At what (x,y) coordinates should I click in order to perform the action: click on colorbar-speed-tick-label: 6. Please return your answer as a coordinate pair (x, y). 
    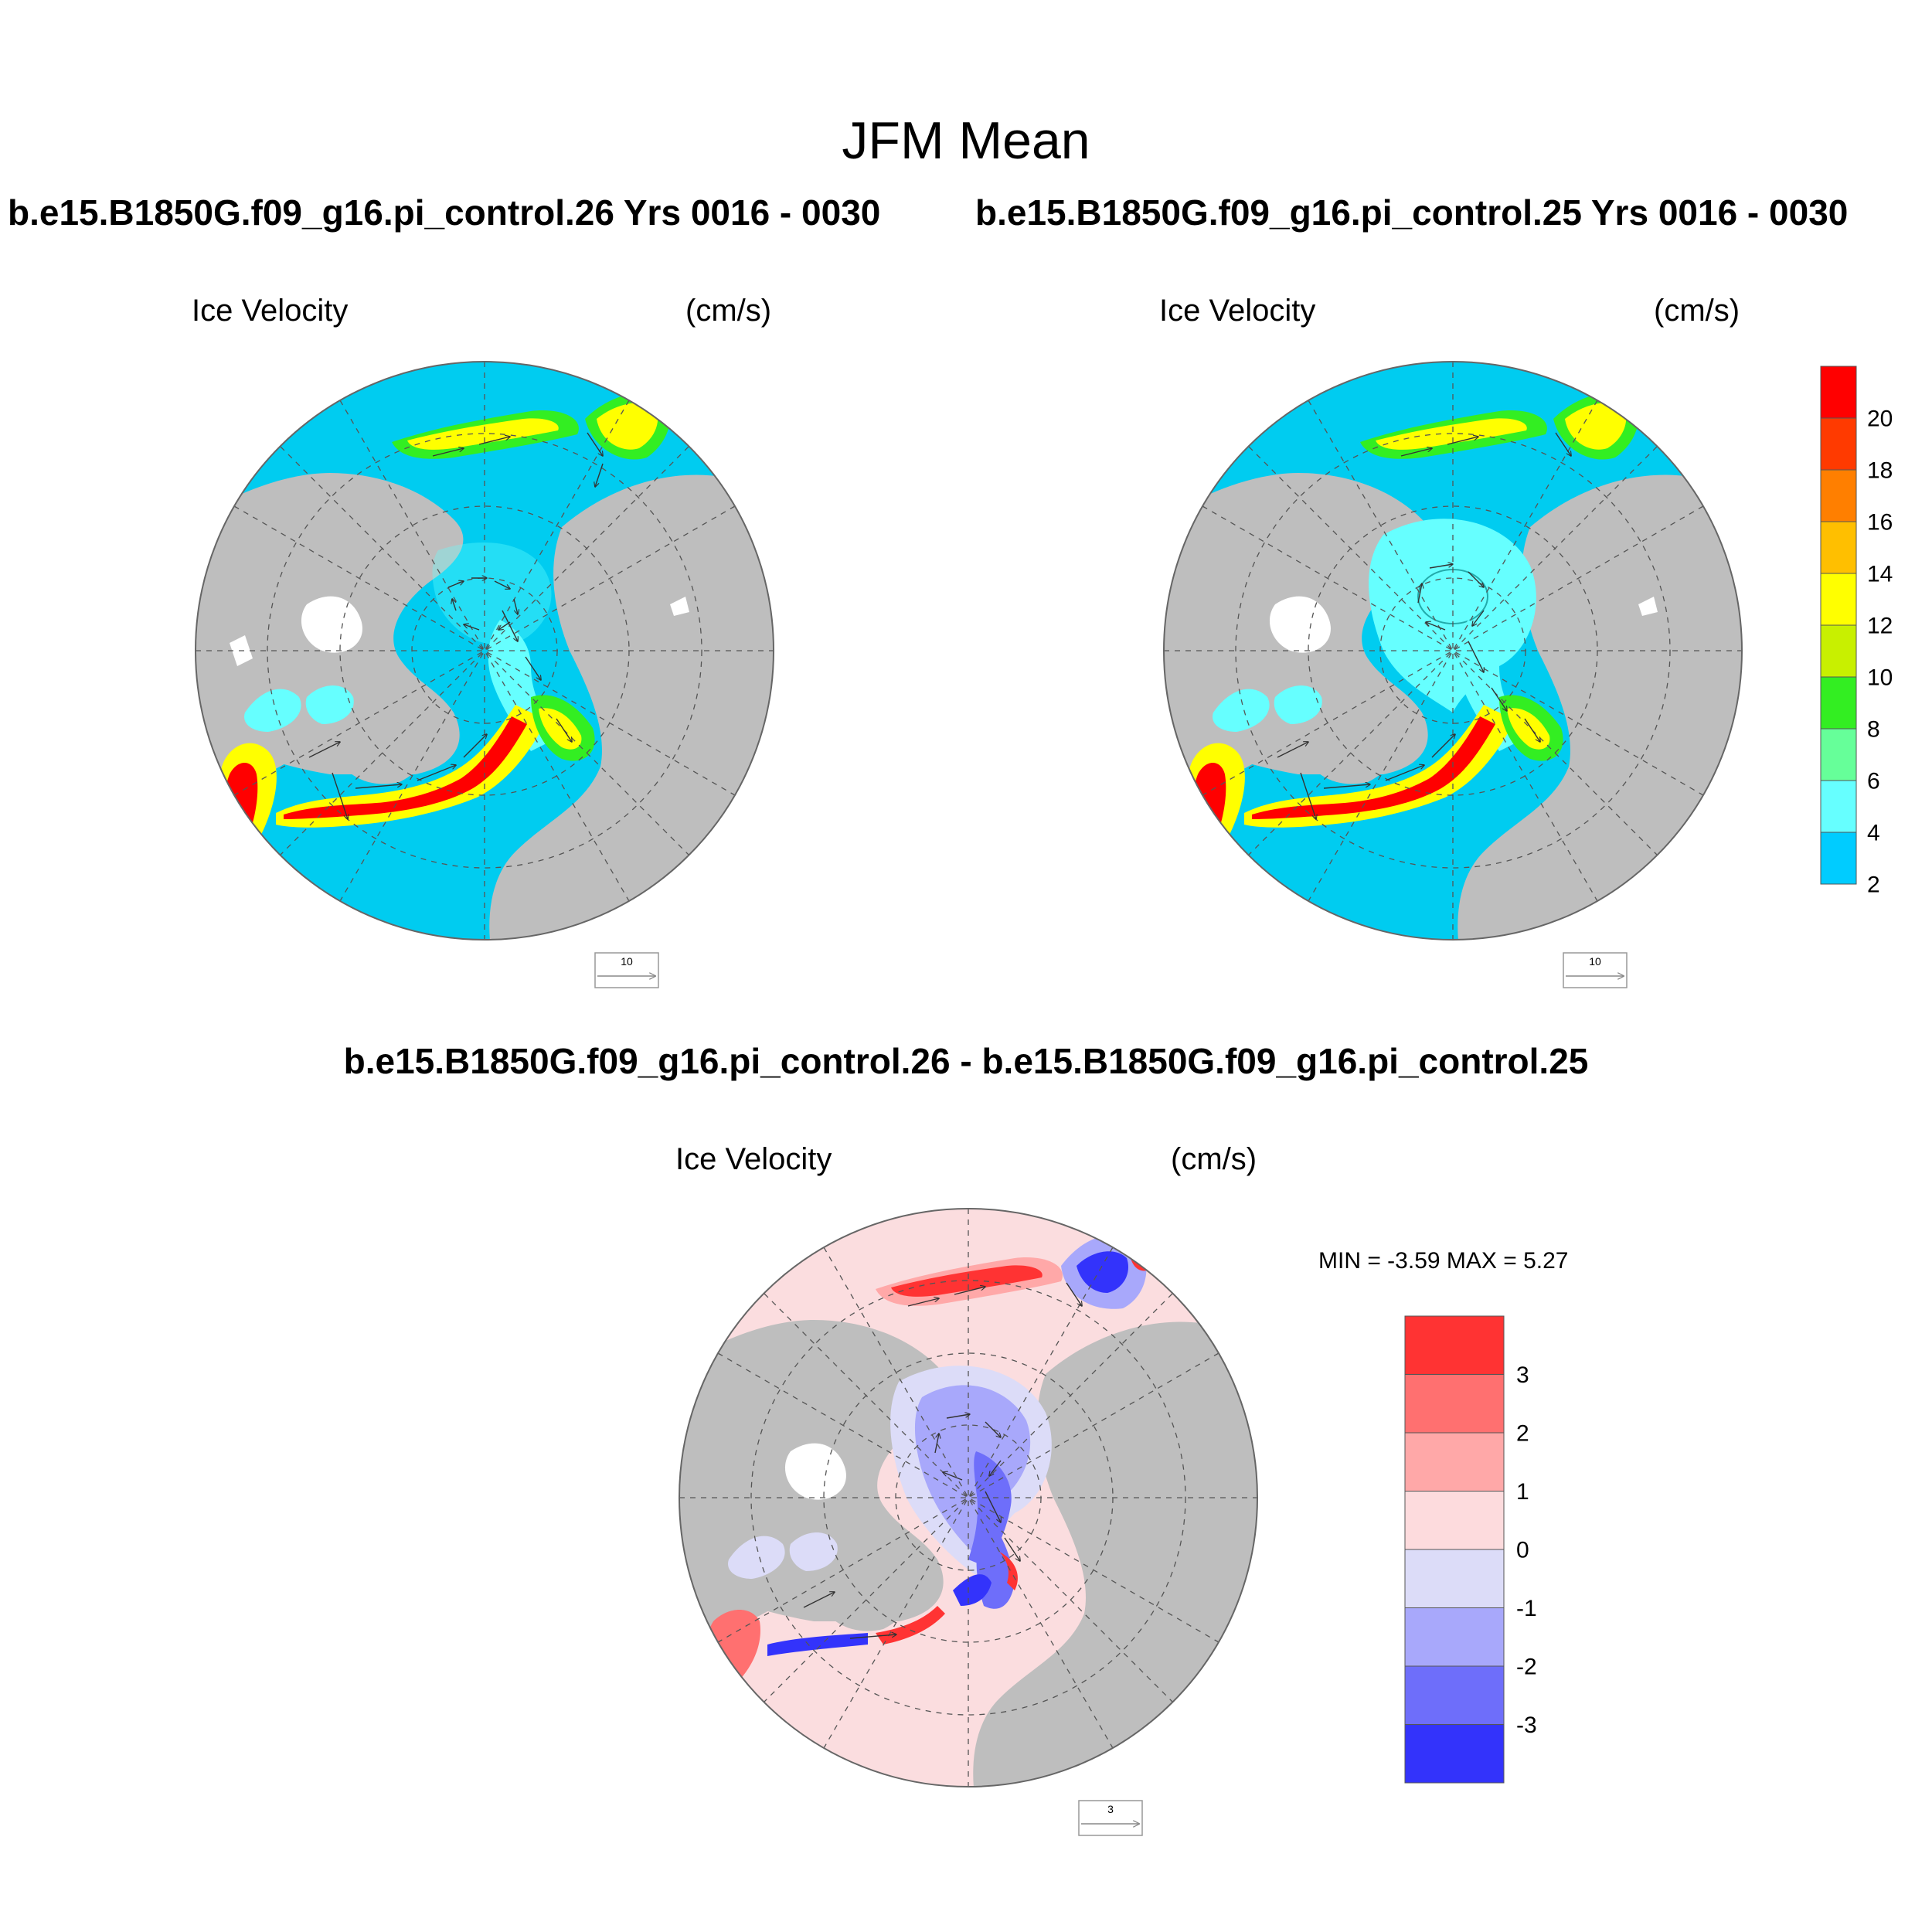
    Looking at the image, I should click on (1873, 781).